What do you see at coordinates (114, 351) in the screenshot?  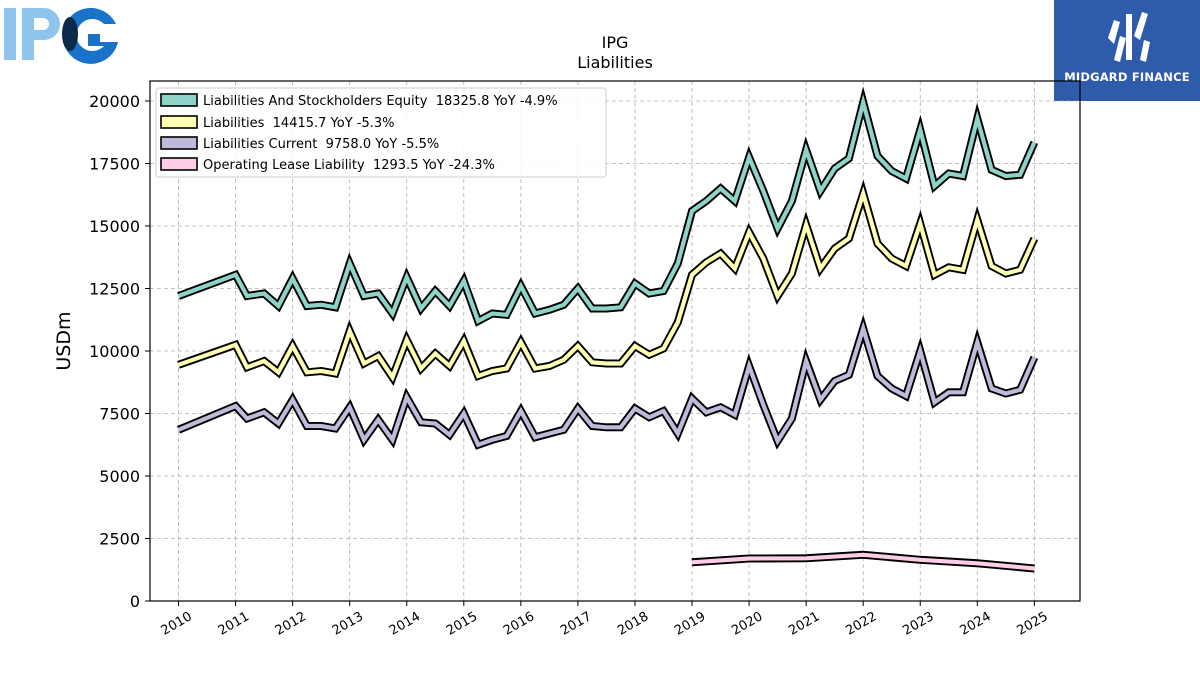 I see `y-tick-label: 10000` at bounding box center [114, 351].